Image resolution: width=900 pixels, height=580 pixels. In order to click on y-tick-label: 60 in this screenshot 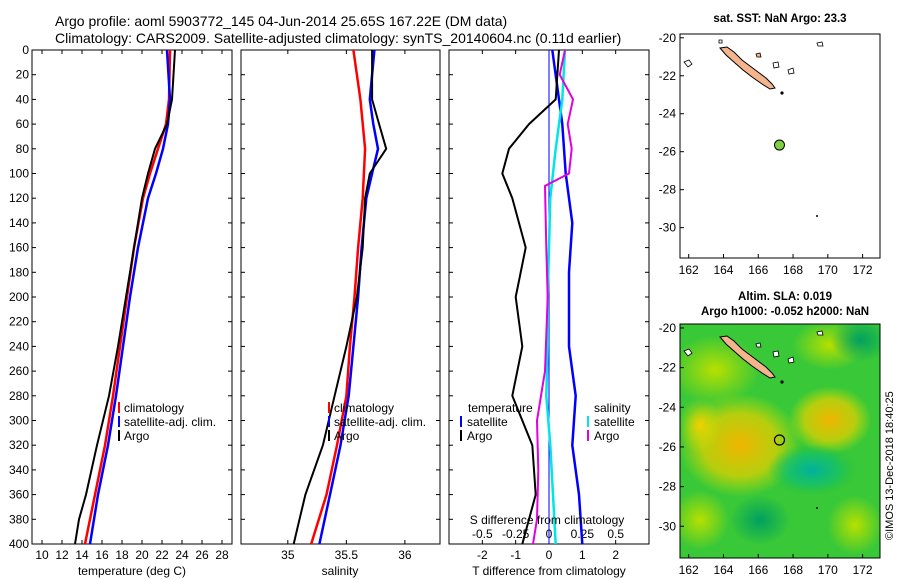, I will do `click(23, 124)`.